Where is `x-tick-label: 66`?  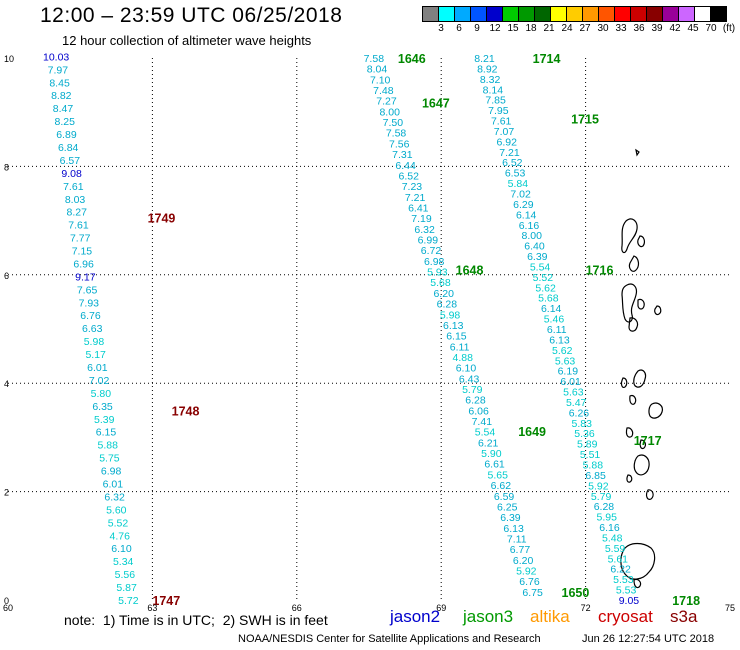
x-tick-label: 66 is located at coordinates (297, 608).